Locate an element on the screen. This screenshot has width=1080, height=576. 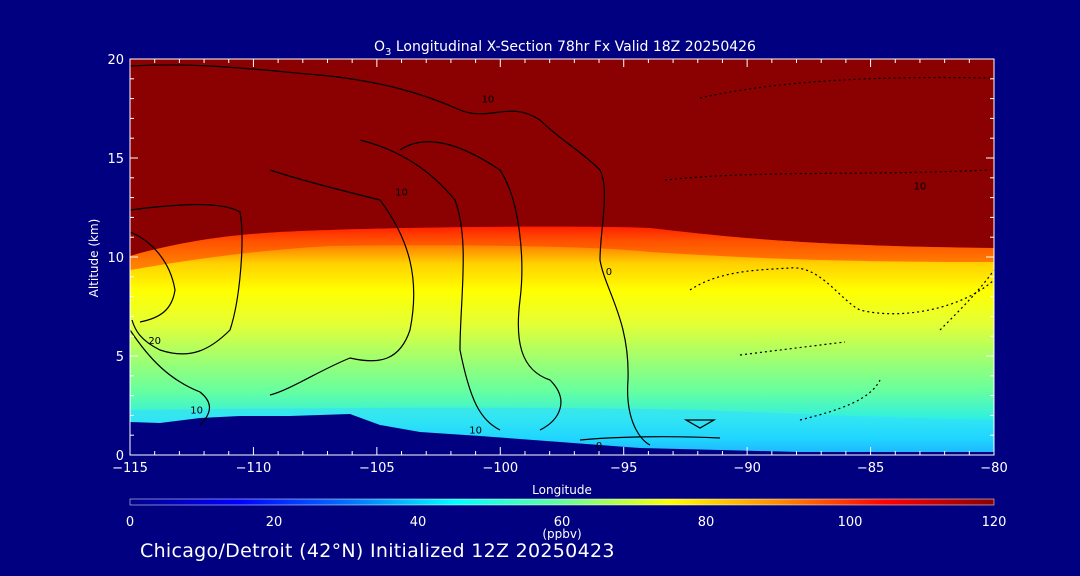
y-tick-label: 0 is located at coordinates (120, 456).